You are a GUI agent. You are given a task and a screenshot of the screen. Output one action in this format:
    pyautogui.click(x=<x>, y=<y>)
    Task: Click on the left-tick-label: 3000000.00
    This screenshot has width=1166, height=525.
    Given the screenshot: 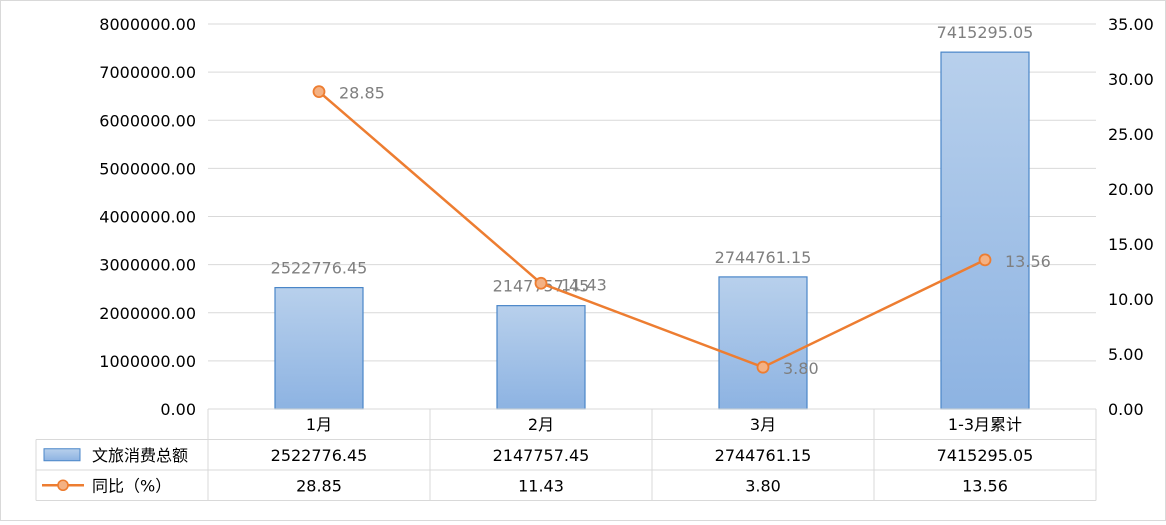 What is the action you would take?
    pyautogui.click(x=147, y=265)
    